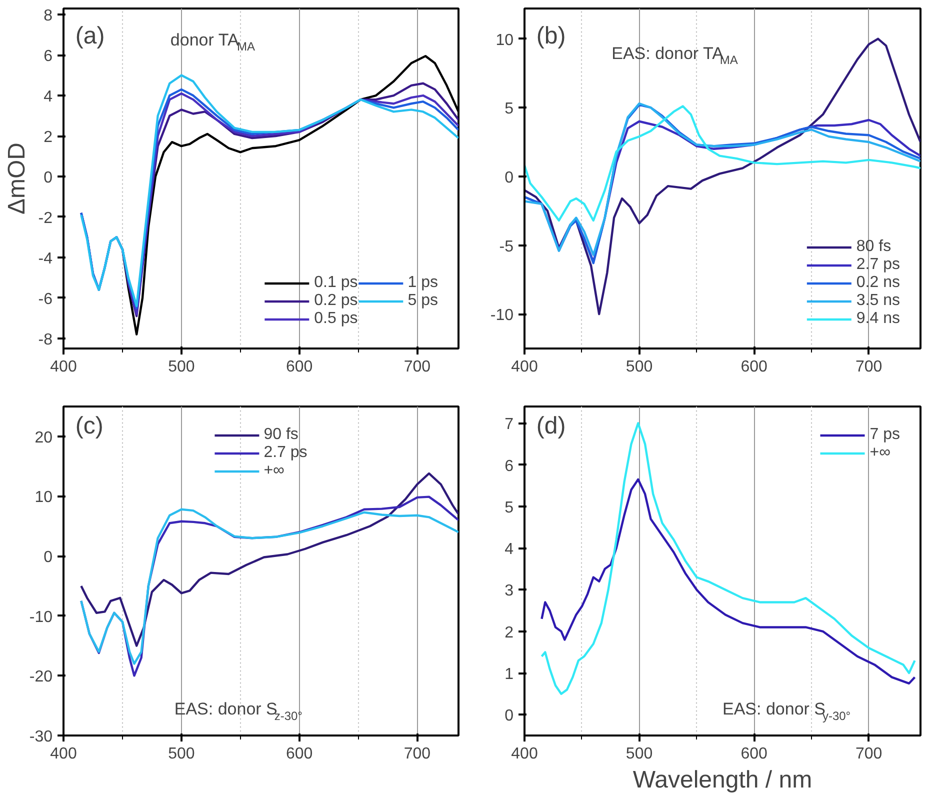 Image resolution: width=929 pixels, height=809 pixels. What do you see at coordinates (551, 426) in the screenshot?
I see `annotation: (d)` at bounding box center [551, 426].